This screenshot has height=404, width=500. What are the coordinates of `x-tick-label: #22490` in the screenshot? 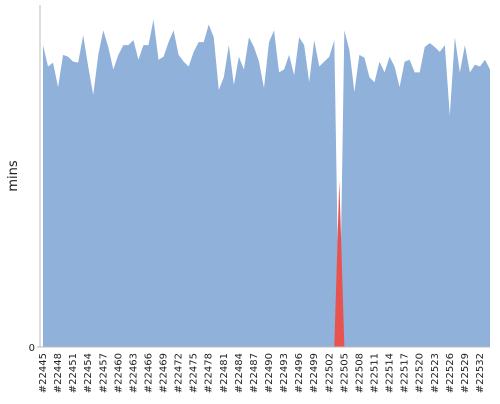 It's located at (269, 373).